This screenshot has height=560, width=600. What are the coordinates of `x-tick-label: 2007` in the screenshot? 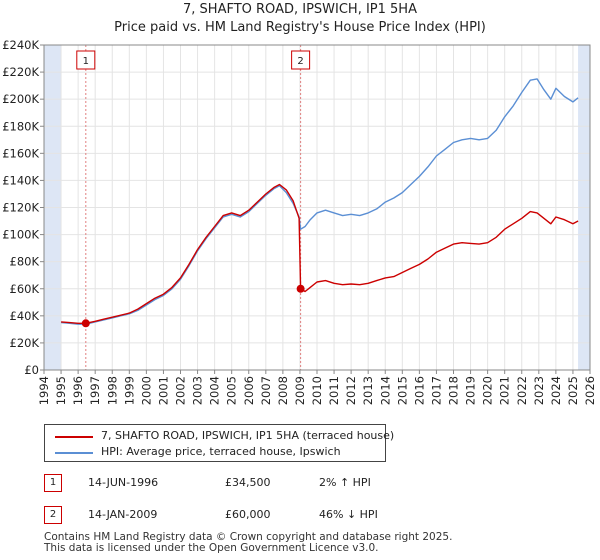 It's located at (266, 390).